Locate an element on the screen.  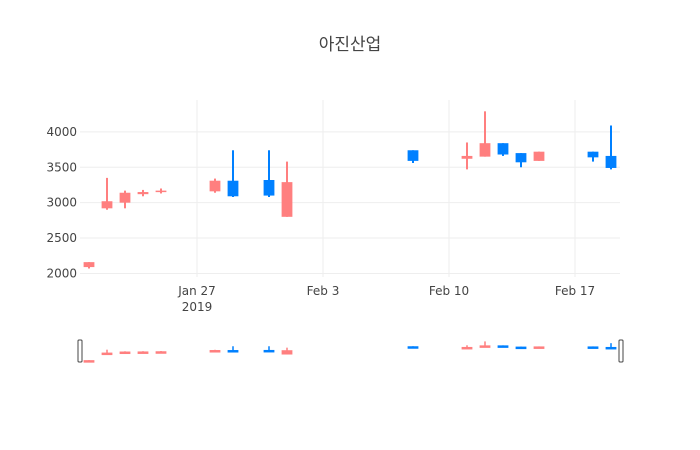
chart-title: 아진산업 is located at coordinates (350, 45).